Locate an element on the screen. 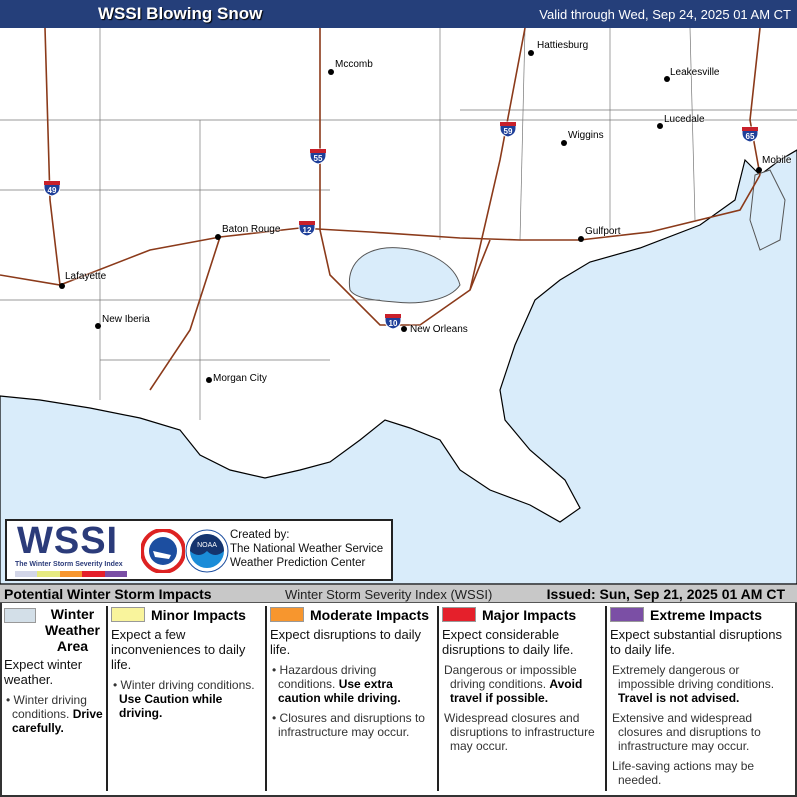 Image resolution: width=797 pixels, height=797 pixels. mobile-bay is located at coordinates (767, 210).